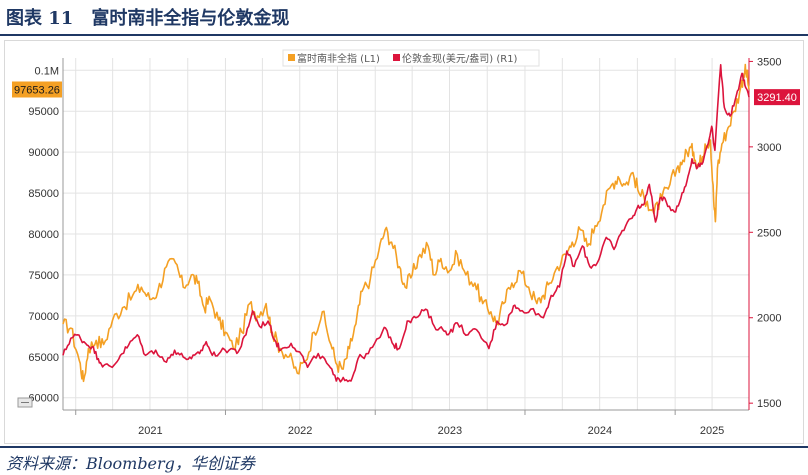  Describe the element at coordinates (460, 58) in the screenshot. I see `legend-label-gold: 伦敦金现(美元/盎司) (R1)` at that location.